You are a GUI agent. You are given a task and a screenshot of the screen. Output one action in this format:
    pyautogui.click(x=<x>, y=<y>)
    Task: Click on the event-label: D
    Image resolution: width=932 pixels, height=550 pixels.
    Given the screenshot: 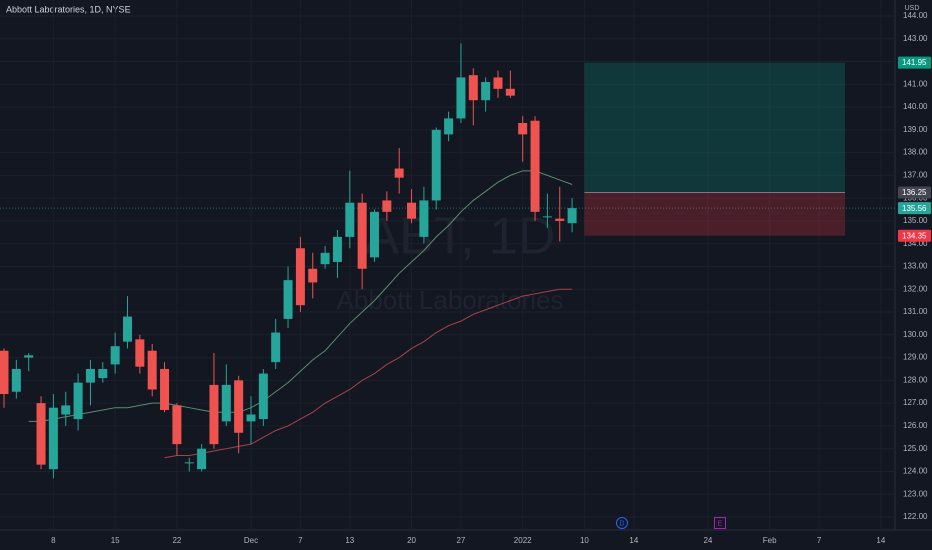 What is the action you would take?
    pyautogui.click(x=621, y=523)
    